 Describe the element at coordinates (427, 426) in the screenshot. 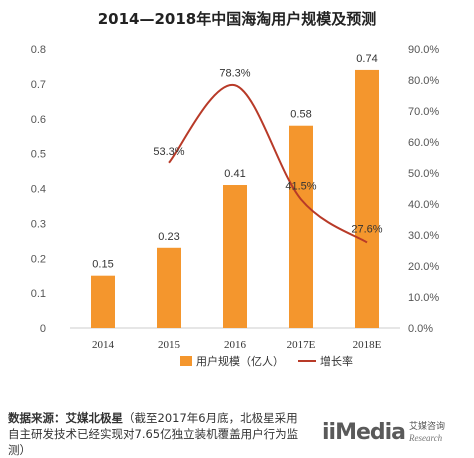

I see `logo-cn: 艾媒咨询` at that location.